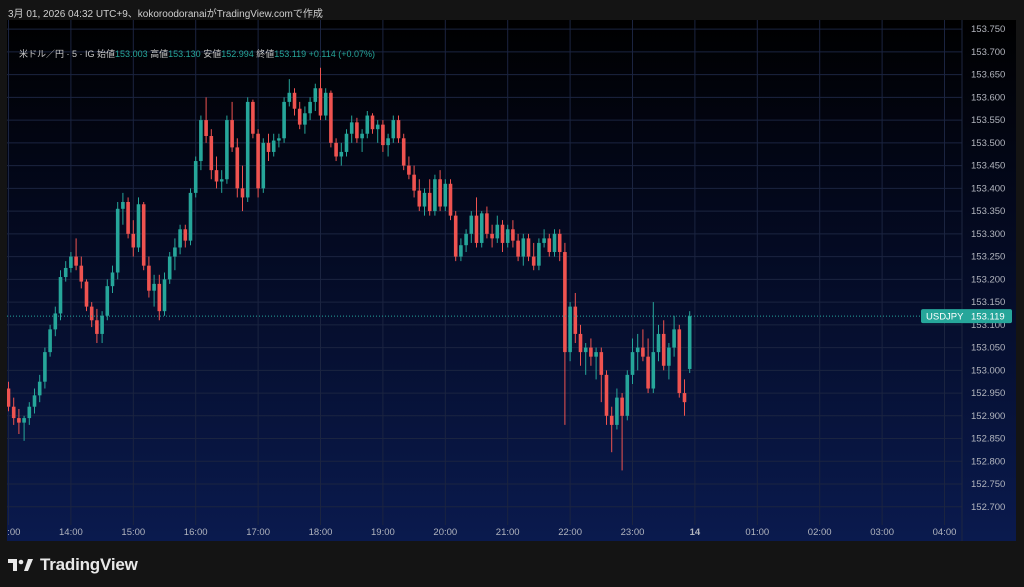 This screenshot has height=587, width=1024. What do you see at coordinates (508, 532) in the screenshot?
I see `x-tick-label: 21:00` at bounding box center [508, 532].